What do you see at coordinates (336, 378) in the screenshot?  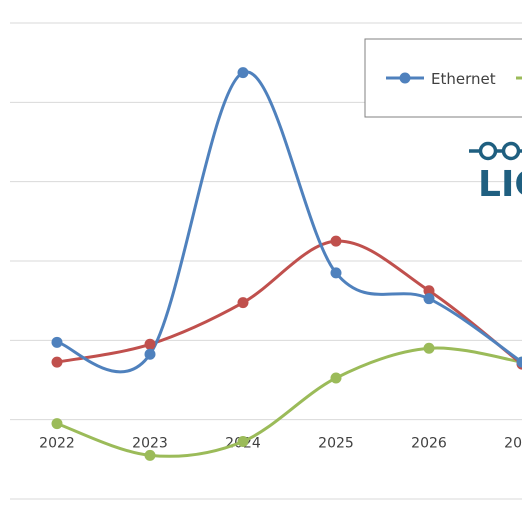 I see `data-point-series-3-2025` at bounding box center [336, 378].